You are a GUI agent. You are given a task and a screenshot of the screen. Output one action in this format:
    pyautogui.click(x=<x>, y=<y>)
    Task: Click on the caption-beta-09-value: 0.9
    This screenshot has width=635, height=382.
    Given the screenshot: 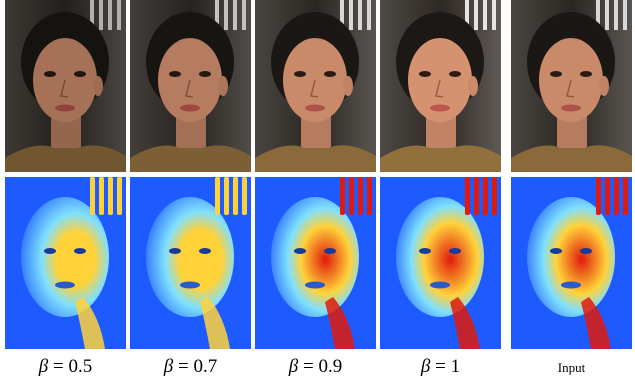 What is the action you would take?
    pyautogui.click(x=330, y=366)
    